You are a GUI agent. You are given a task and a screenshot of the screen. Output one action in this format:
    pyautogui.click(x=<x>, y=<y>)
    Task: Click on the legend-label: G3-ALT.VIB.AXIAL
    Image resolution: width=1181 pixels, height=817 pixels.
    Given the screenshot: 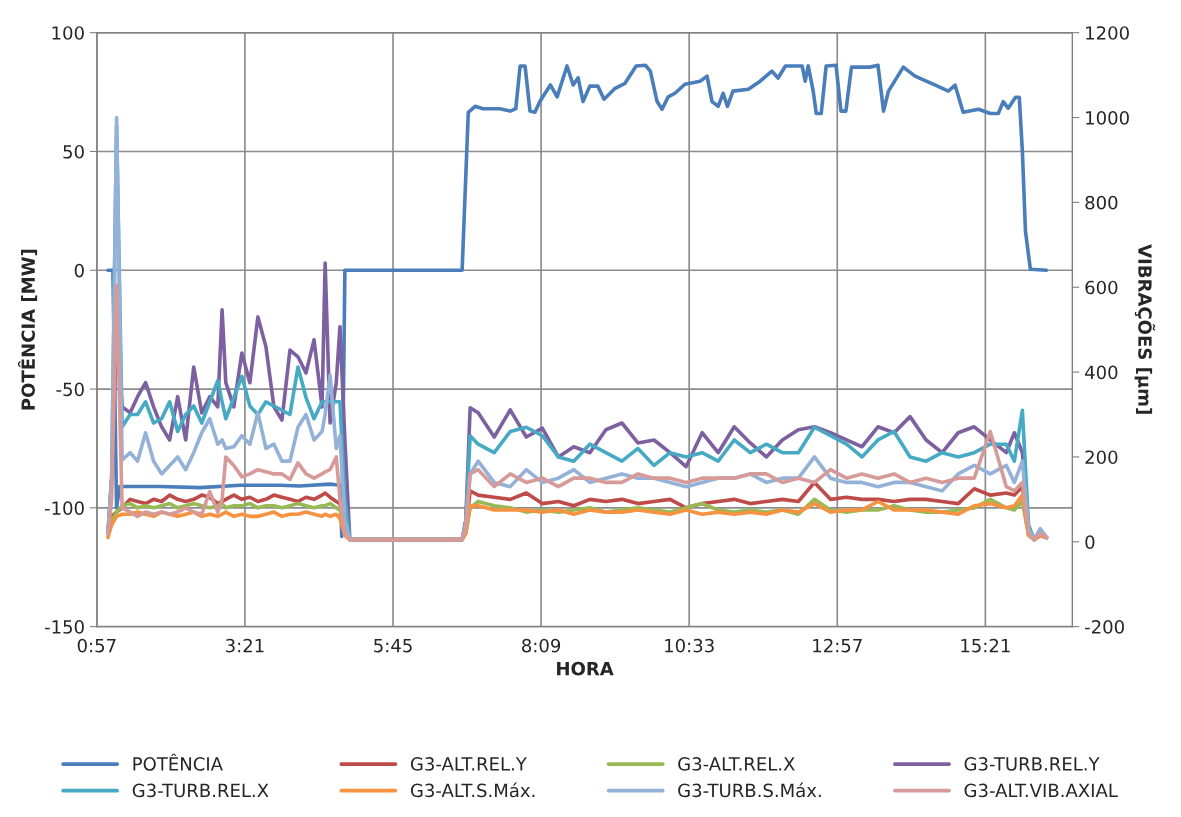 What is the action you would take?
    pyautogui.click(x=1041, y=790)
    